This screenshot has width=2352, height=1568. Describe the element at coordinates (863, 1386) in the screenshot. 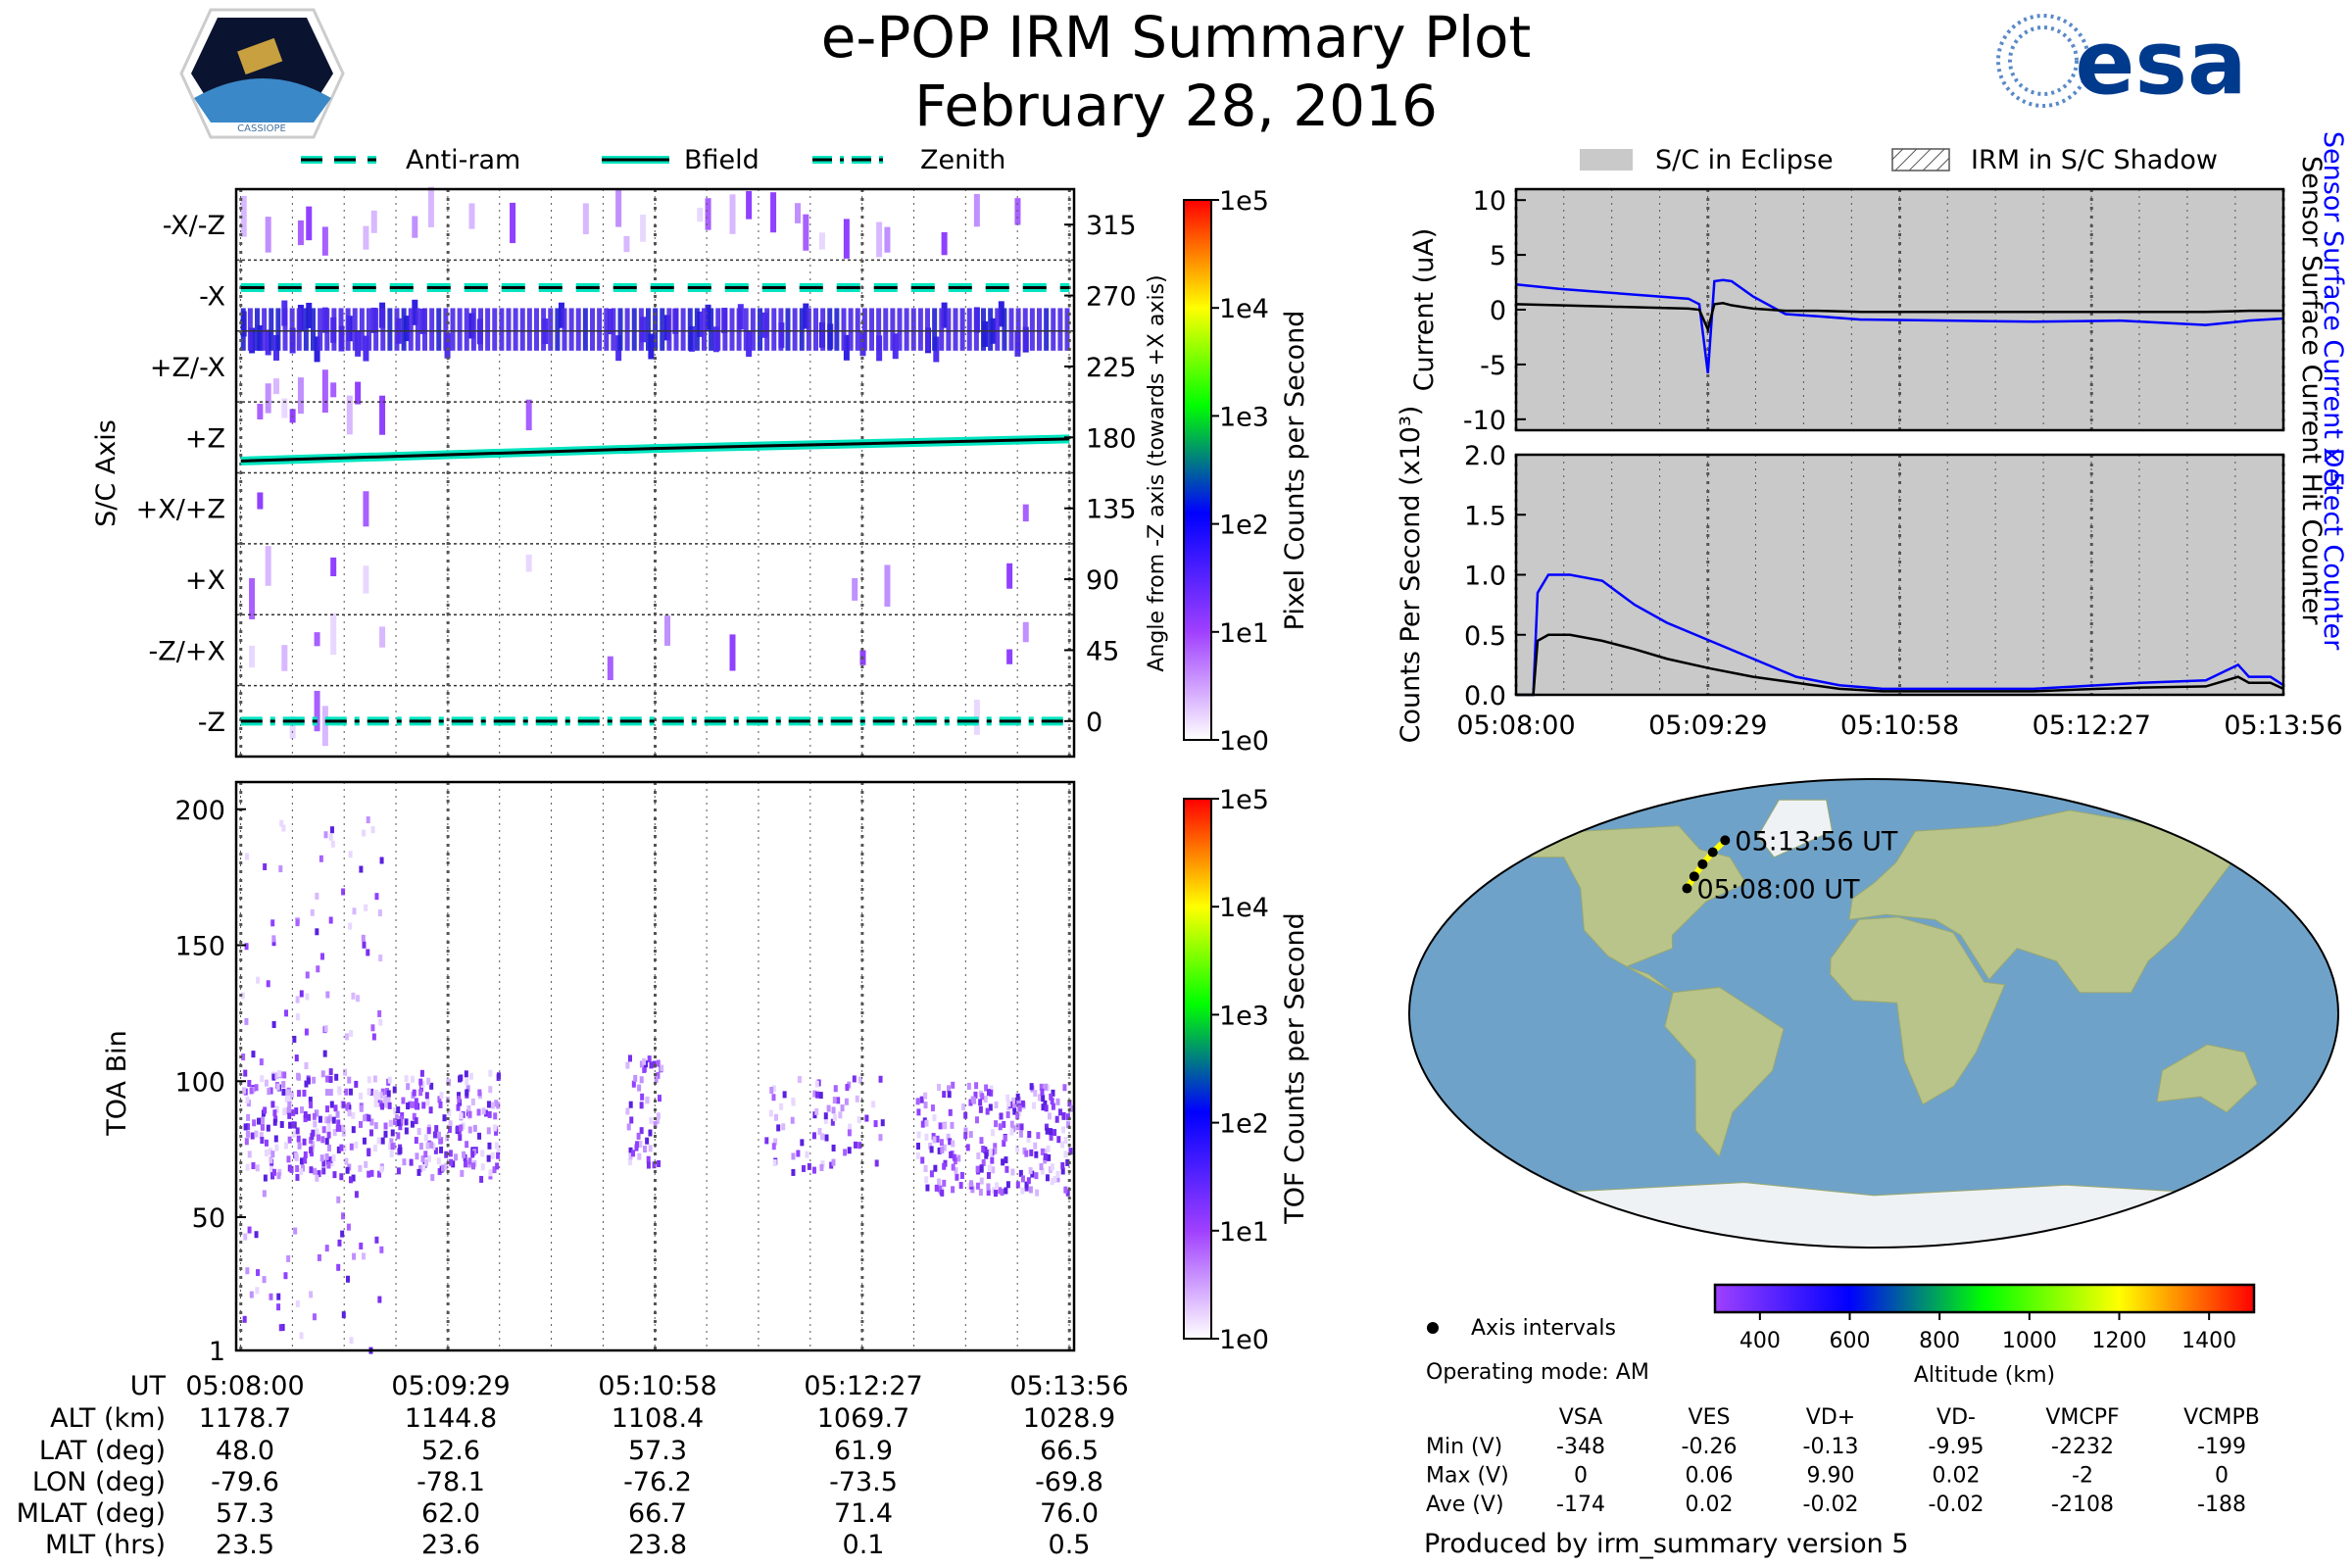

I see `ephemeris-value: 05:12:27` at that location.